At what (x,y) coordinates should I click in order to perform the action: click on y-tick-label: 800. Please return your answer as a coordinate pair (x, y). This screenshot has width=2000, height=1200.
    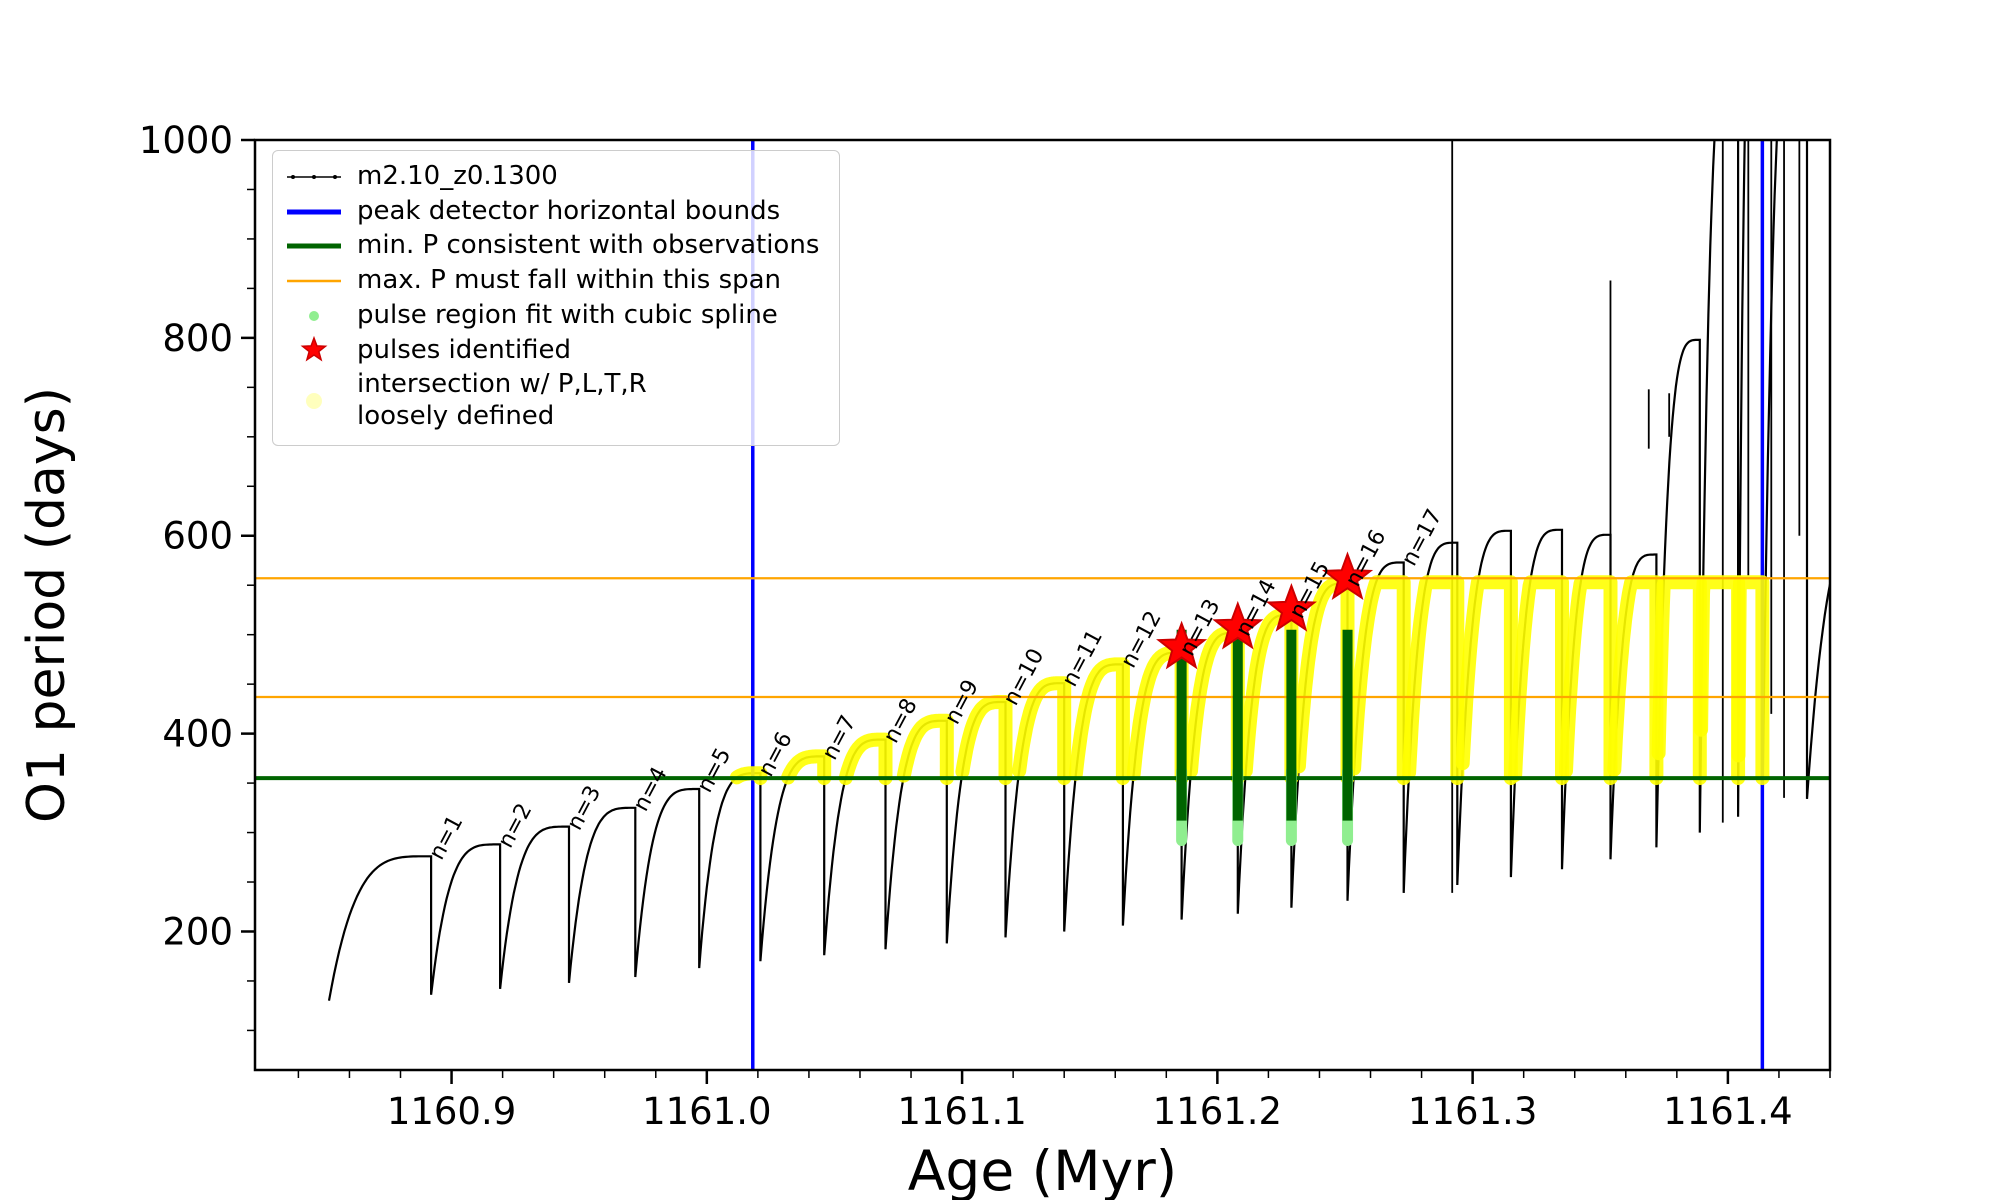
    Looking at the image, I should click on (197, 338).